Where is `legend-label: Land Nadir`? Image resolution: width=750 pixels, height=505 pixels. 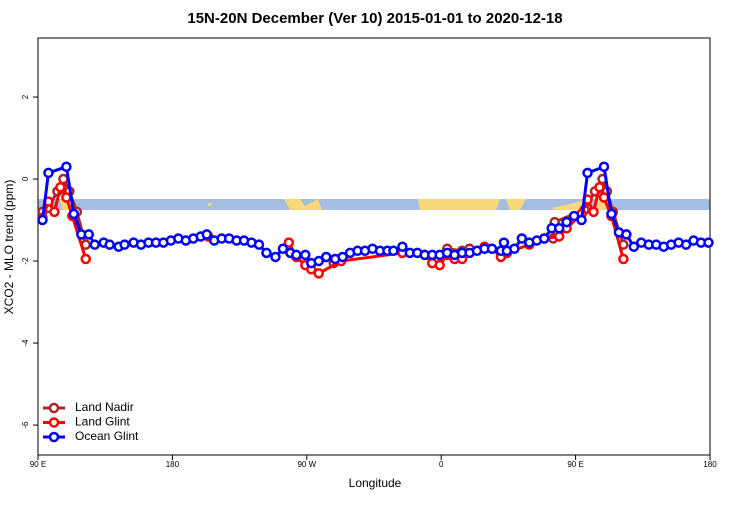 legend-label: Land Nadir is located at coordinates (104, 407).